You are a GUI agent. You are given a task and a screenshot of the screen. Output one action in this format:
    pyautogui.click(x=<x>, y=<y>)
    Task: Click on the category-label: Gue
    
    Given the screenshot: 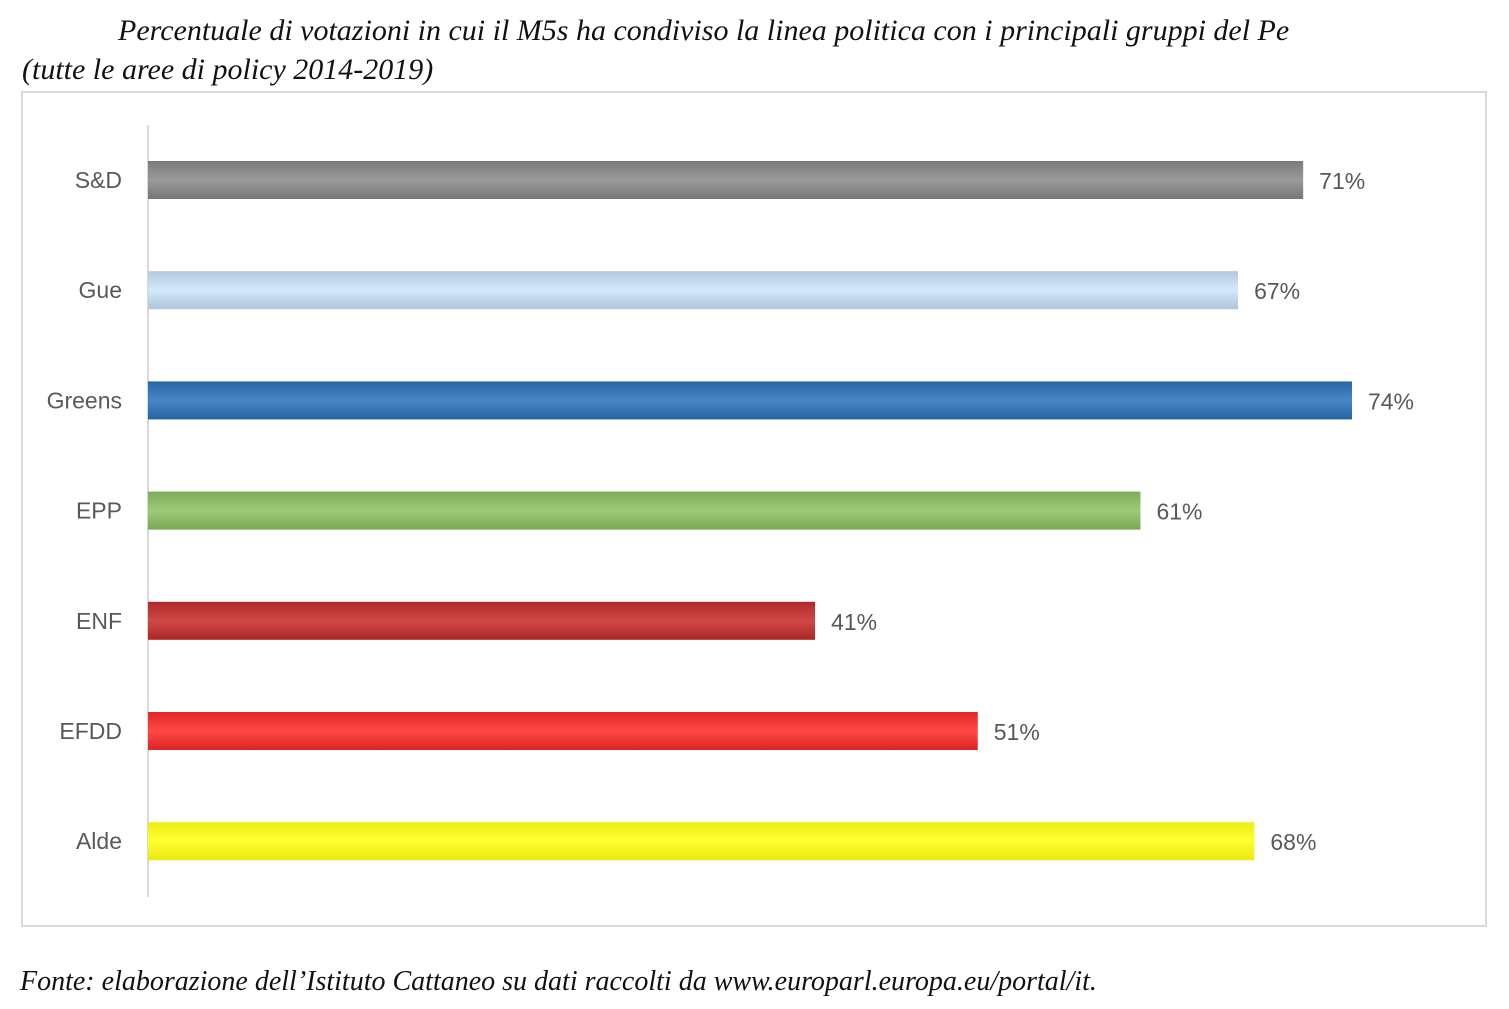 What is the action you would take?
    pyautogui.click(x=100, y=290)
    